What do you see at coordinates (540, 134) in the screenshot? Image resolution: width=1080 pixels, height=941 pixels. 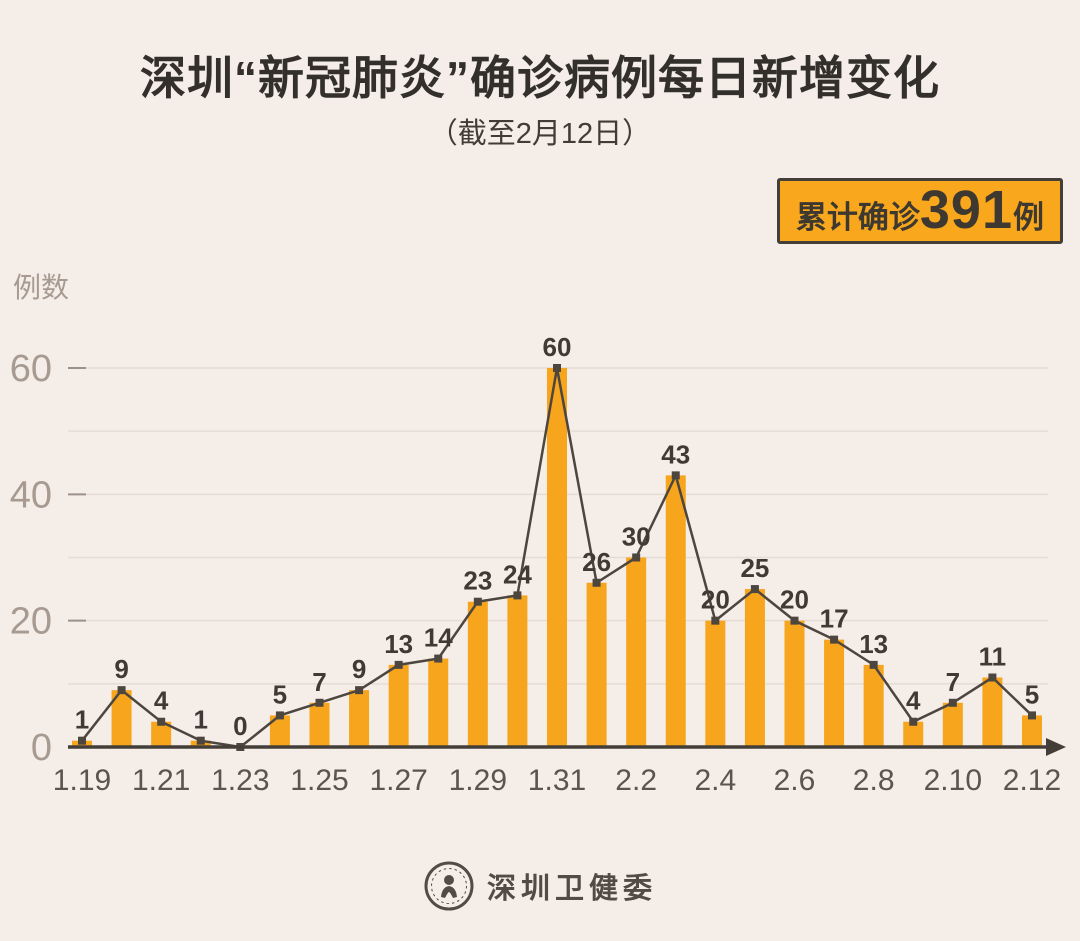 I see `page-subtitle: （截至2月12日）` at bounding box center [540, 134].